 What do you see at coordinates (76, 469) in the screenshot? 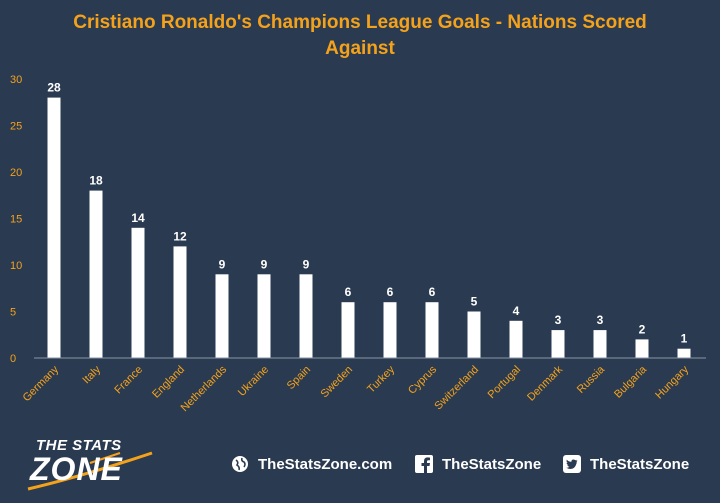
I see `logo-text-bottom: ZONE` at bounding box center [76, 469].